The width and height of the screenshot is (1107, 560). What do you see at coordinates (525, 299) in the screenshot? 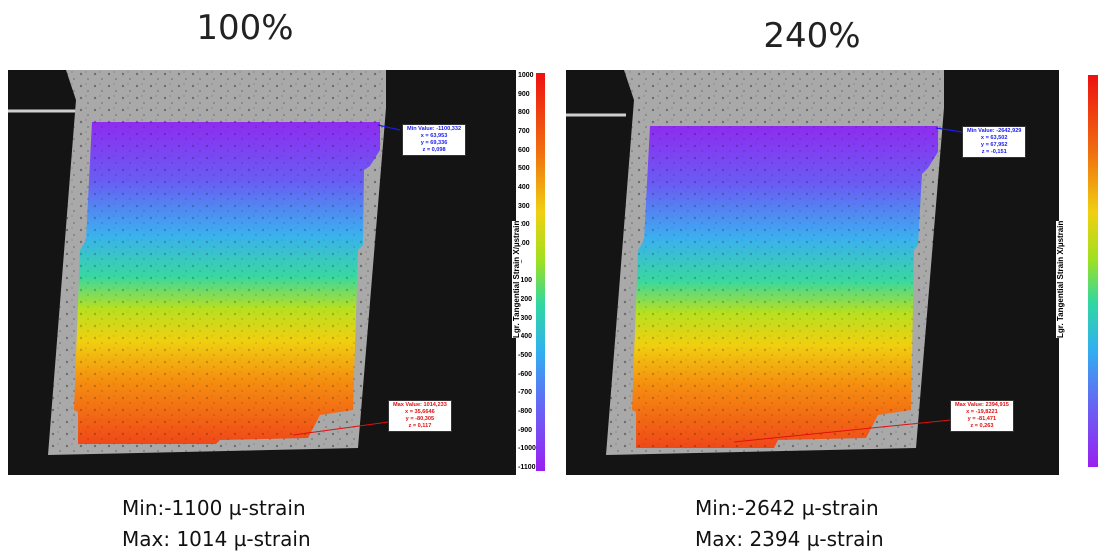
I see `colorbar-tick-label: -200` at bounding box center [525, 299].